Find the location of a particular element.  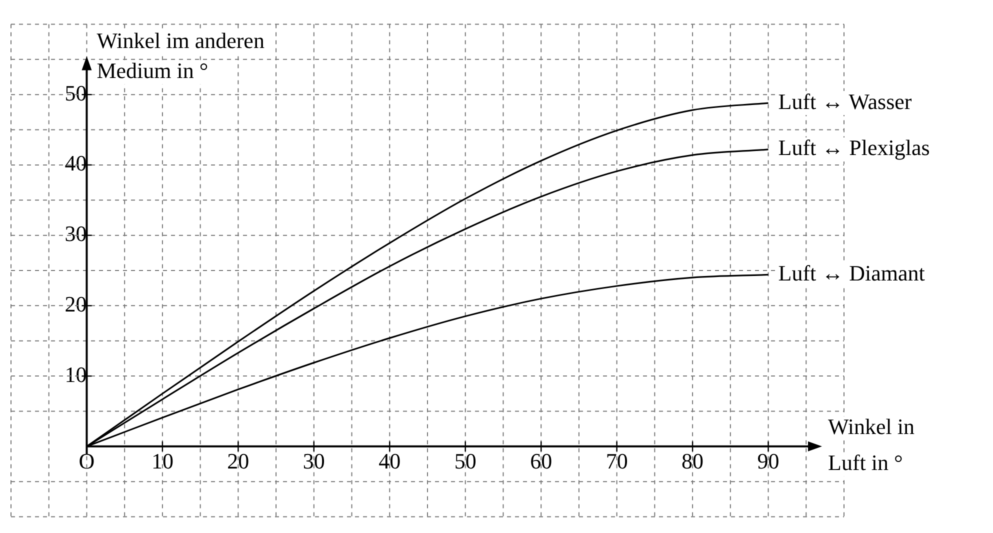

x-tick-label: 40 is located at coordinates (389, 461).